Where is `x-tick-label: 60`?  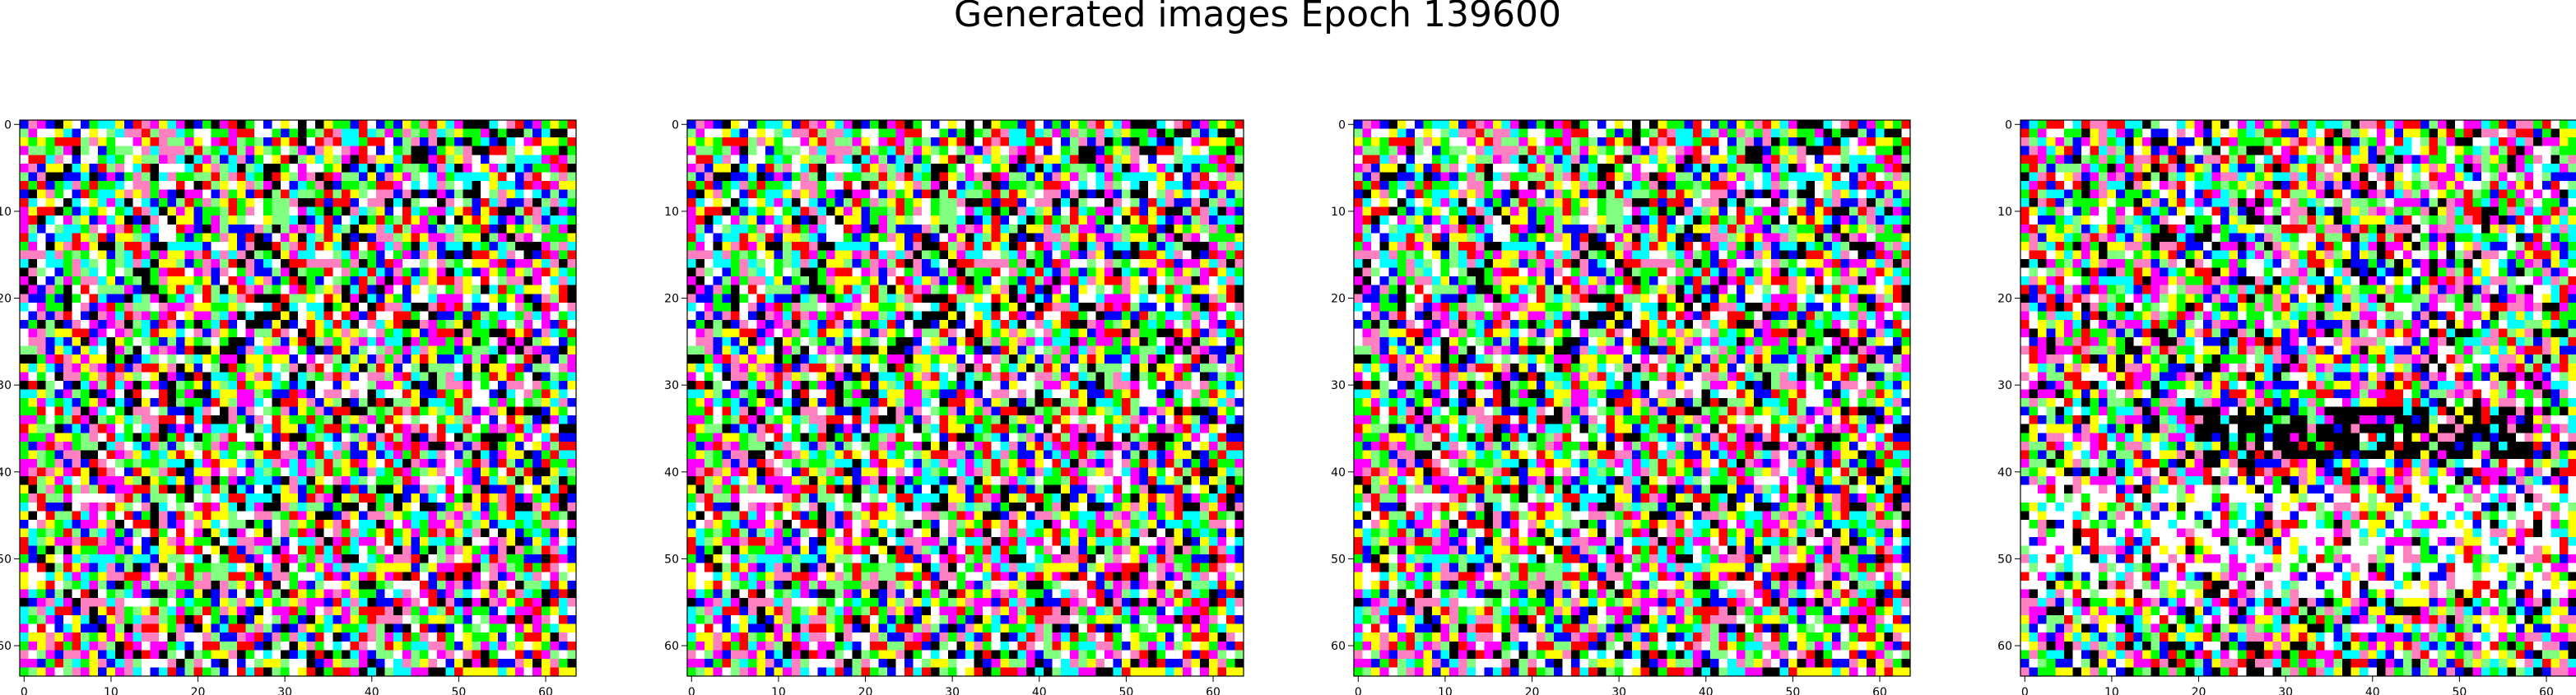
x-tick-label: 60 is located at coordinates (545, 690).